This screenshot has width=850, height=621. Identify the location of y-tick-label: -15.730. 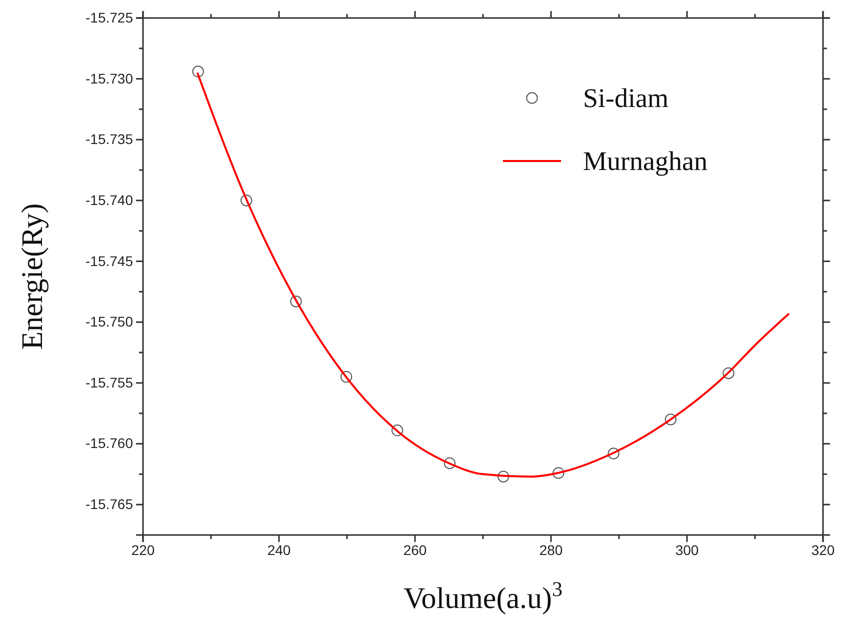
(110, 78).